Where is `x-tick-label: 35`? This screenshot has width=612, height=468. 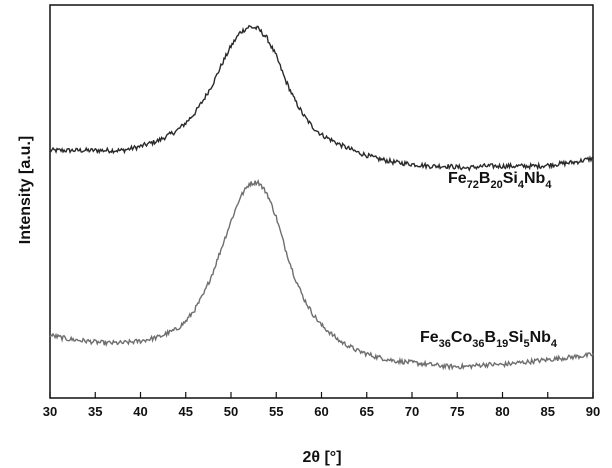 x-tick-label: 35 is located at coordinates (95, 411).